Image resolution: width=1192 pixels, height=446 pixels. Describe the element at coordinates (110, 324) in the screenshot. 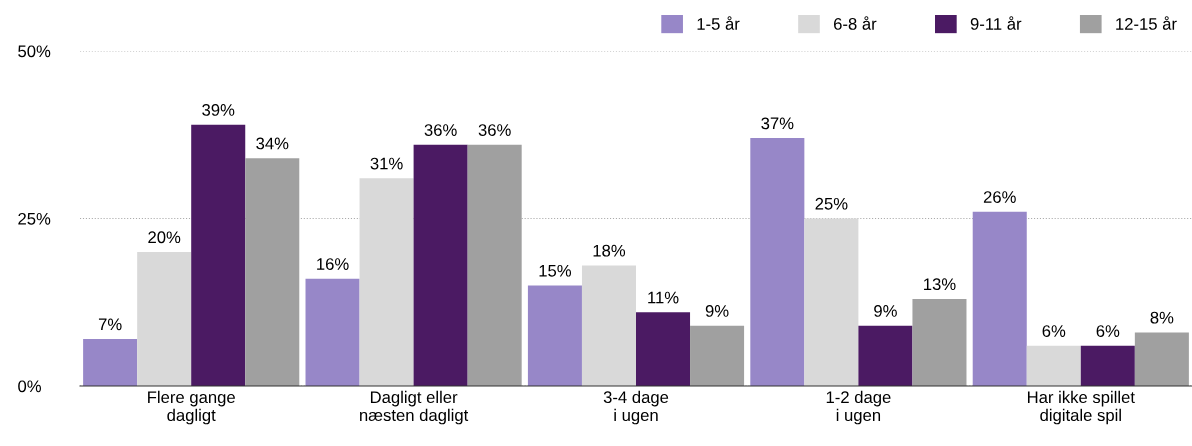

I see `data-label: 7%` at that location.